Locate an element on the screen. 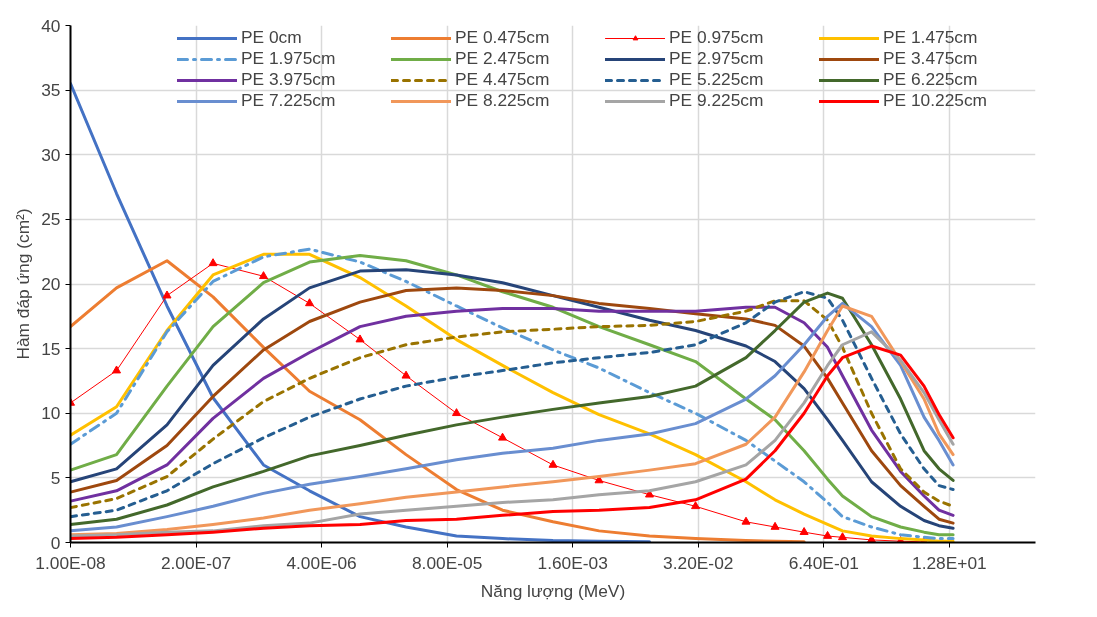 This screenshot has width=1097, height=617. x-tick-label: 3.20E-02 is located at coordinates (698, 562).